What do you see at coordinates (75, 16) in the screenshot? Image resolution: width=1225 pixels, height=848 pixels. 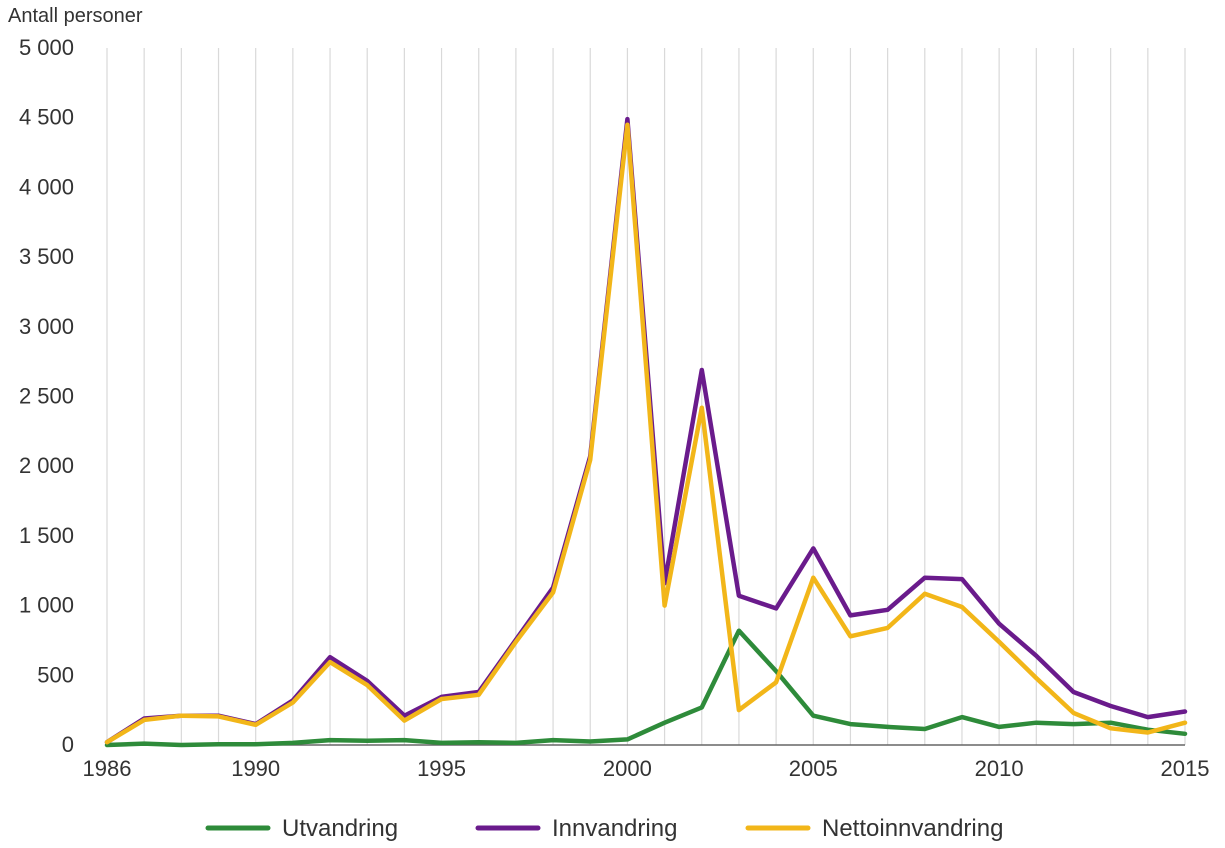 I see `y-axis-title: Antall personer` at bounding box center [75, 16].